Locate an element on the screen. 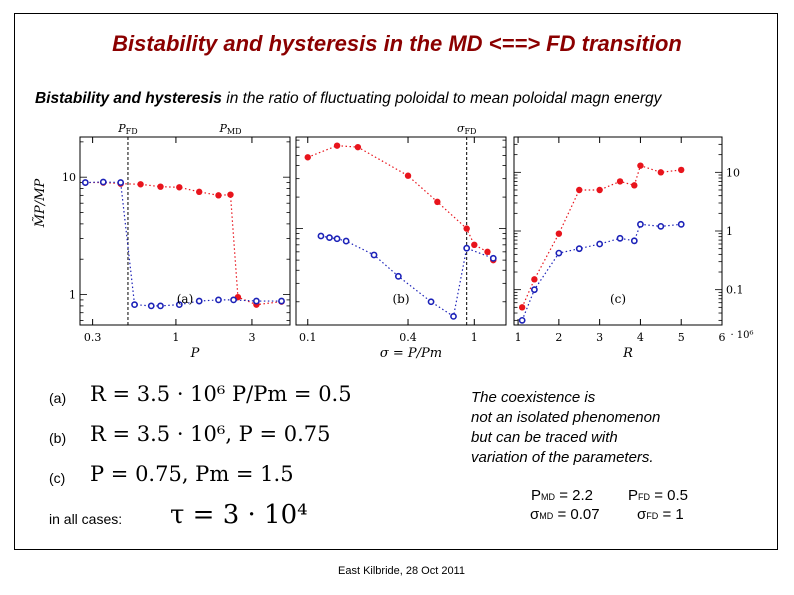 Image resolution: width=794 pixels, height=595 pixels. x-tick-label: 5 is located at coordinates (681, 337).